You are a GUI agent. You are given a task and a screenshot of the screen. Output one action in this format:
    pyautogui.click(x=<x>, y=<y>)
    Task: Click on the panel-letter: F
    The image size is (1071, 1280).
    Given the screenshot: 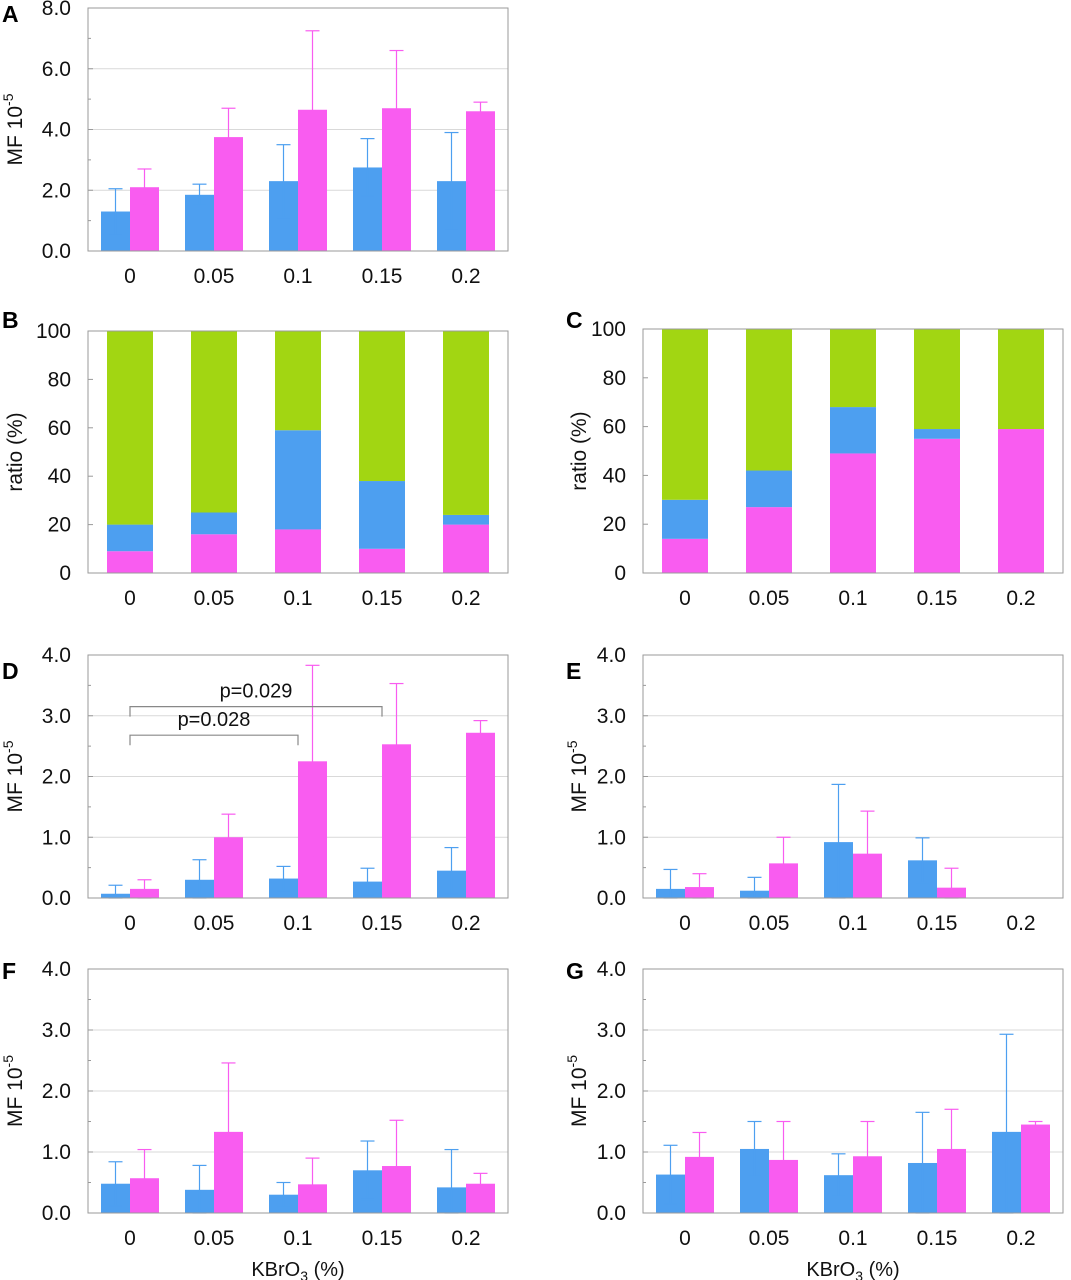 What is the action you would take?
    pyautogui.click(x=9, y=971)
    